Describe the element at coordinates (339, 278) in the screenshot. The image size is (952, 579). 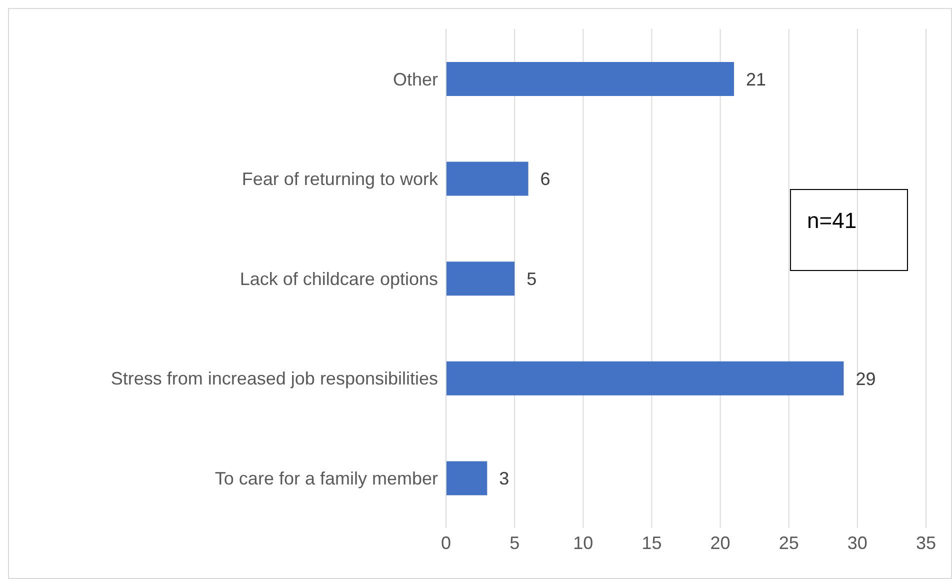
I see `y-tick-label: Lack of childcare options` at that location.